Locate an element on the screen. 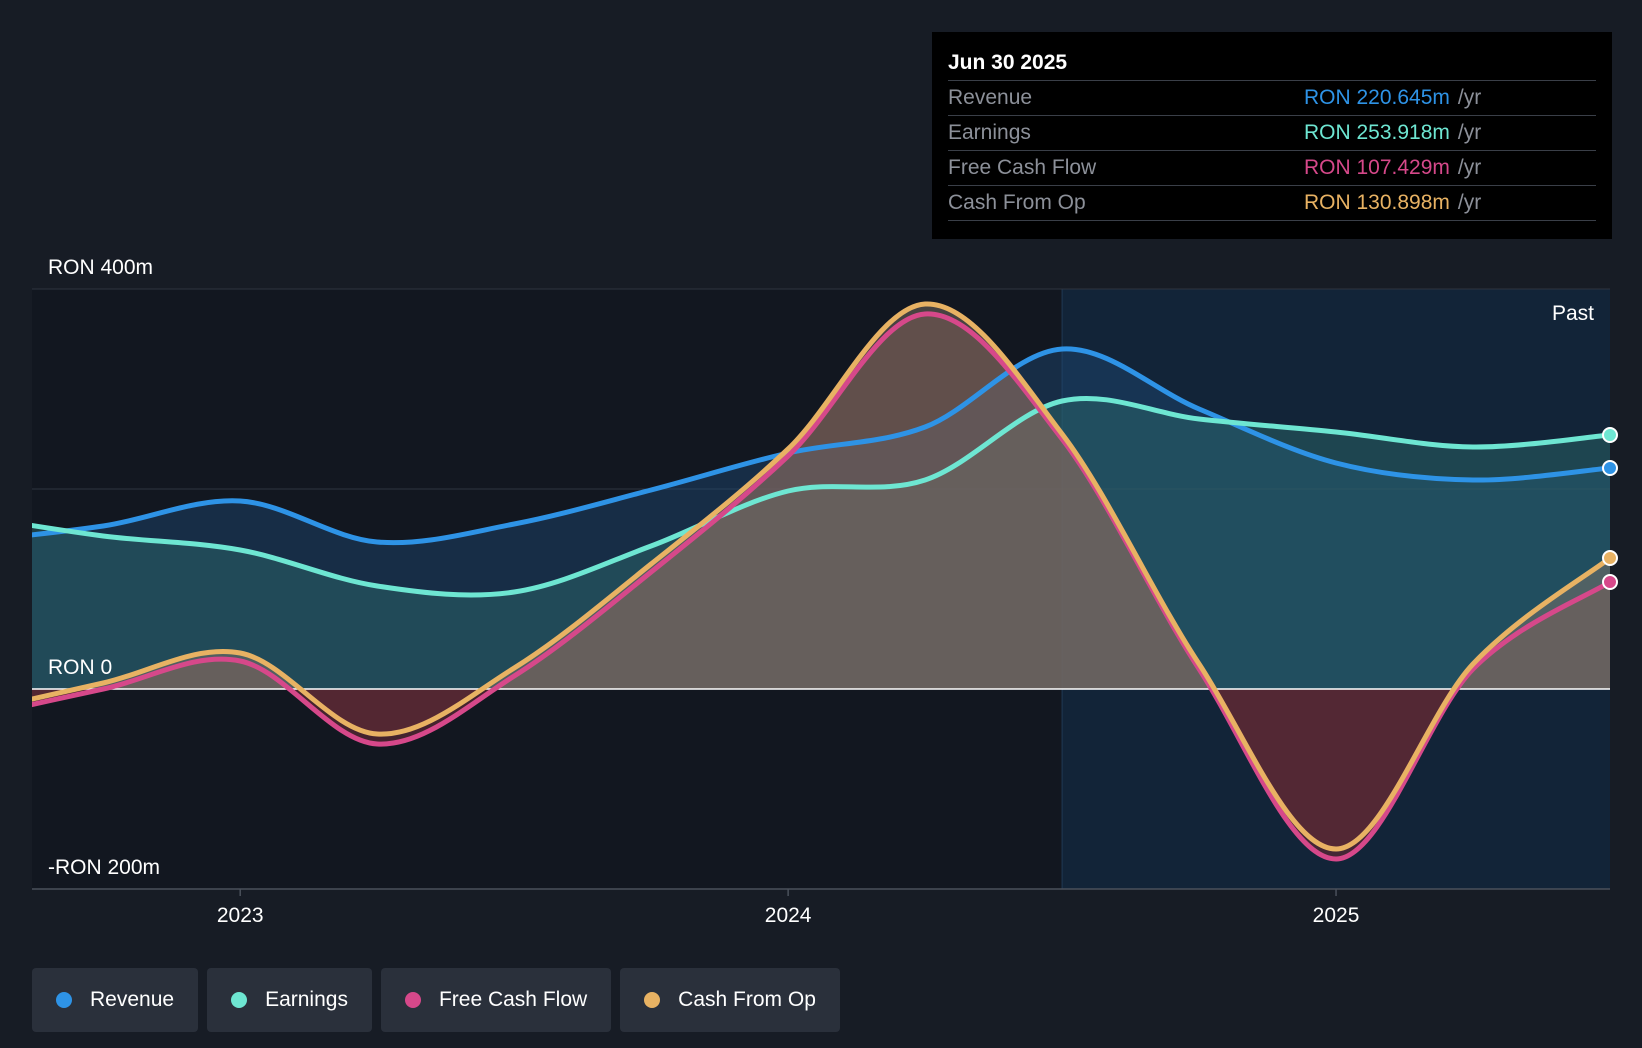  legend-item-earnings: Earnings is located at coordinates (289, 1000).